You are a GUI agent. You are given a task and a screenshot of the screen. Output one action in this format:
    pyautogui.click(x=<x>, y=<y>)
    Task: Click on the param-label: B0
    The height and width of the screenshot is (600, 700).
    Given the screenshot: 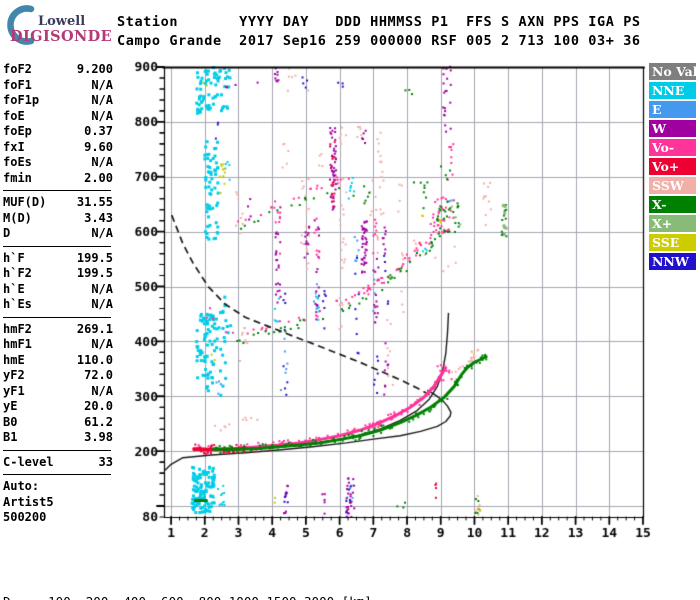 What is the action you would take?
    pyautogui.click(x=10, y=421)
    